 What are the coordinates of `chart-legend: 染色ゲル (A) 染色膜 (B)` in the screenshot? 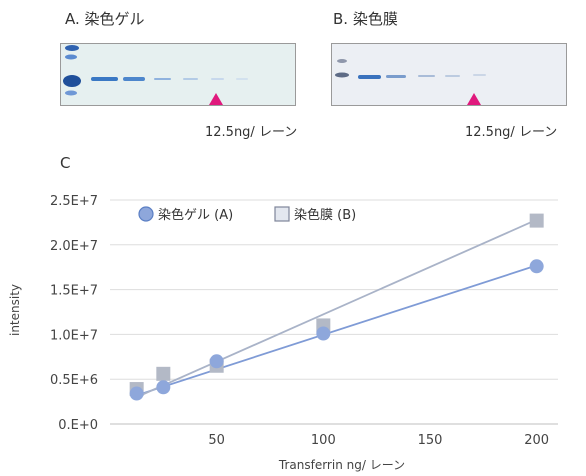 It's located at (247, 214).